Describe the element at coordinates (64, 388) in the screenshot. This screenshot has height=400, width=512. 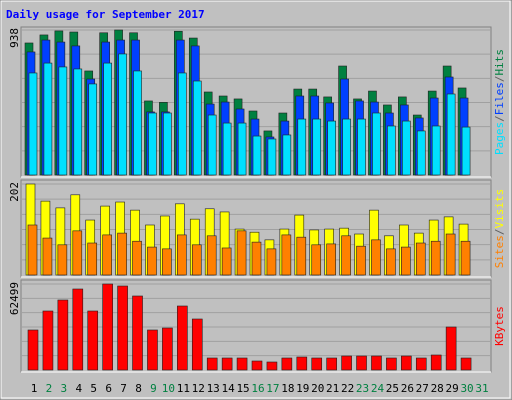
I see `x-tick-label: 3` at that location.